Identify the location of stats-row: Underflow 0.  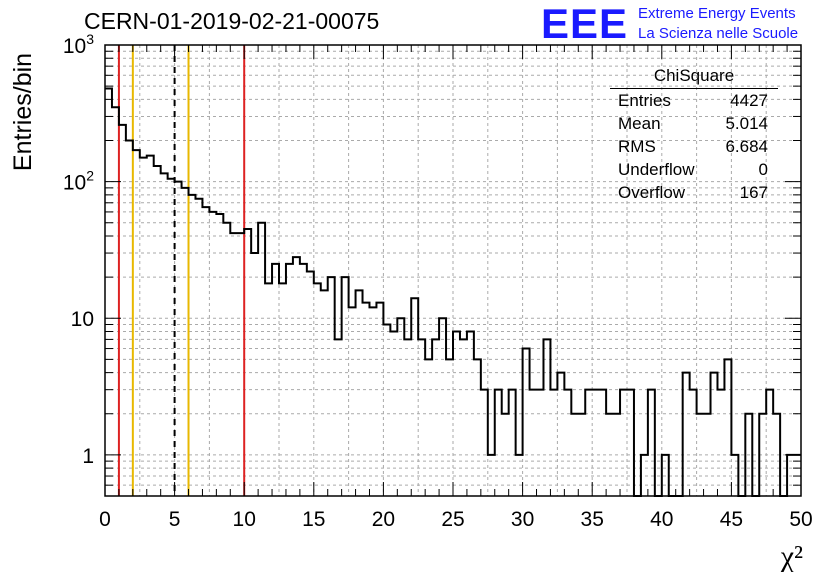
(694, 169).